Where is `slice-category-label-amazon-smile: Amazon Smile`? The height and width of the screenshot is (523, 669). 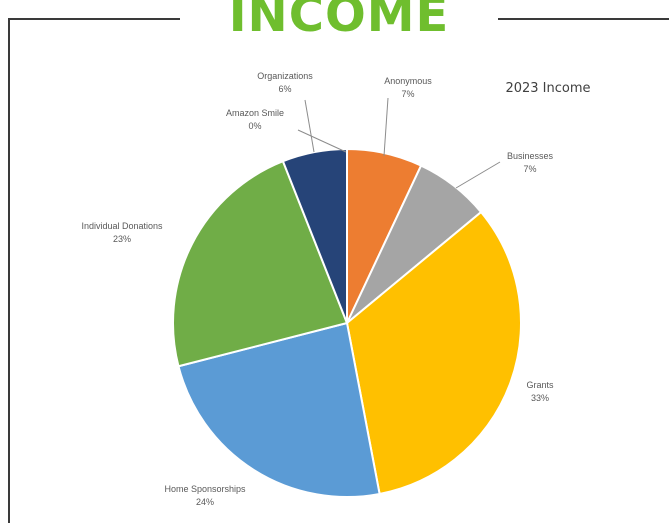
slice-category-label-amazon-smile: Amazon Smile is located at coordinates (255, 113).